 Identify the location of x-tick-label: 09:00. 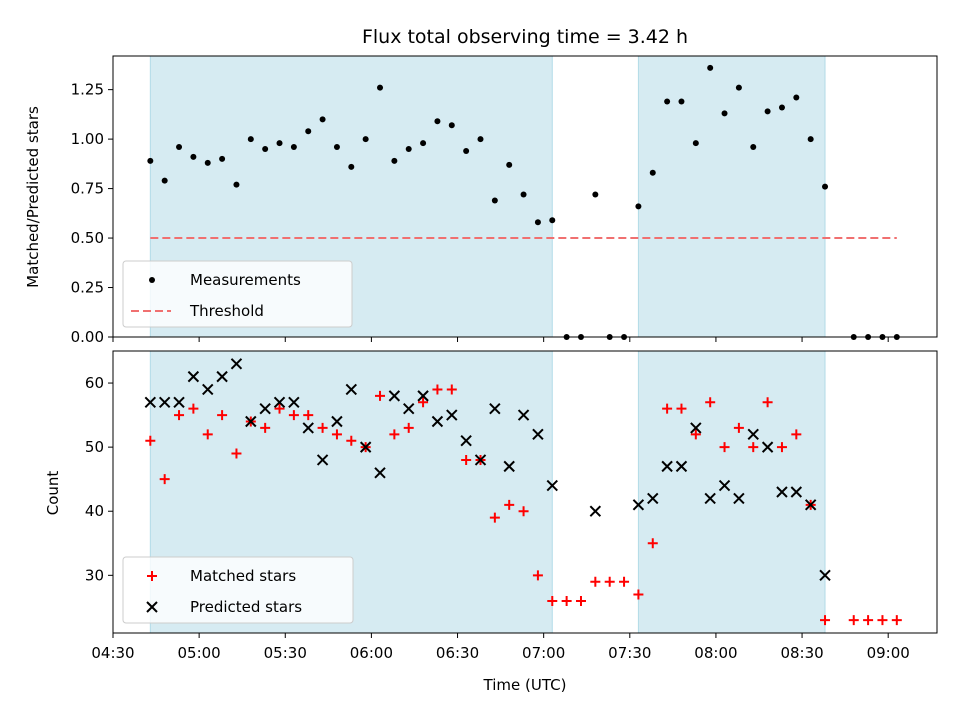
(888, 653).